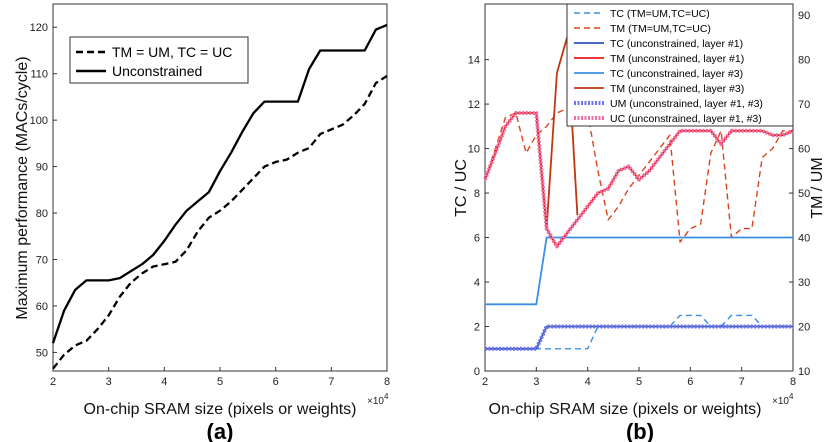 The image size is (830, 442). What do you see at coordinates (640, 430) in the screenshot?
I see `panel-b-label: (b)` at bounding box center [640, 430].